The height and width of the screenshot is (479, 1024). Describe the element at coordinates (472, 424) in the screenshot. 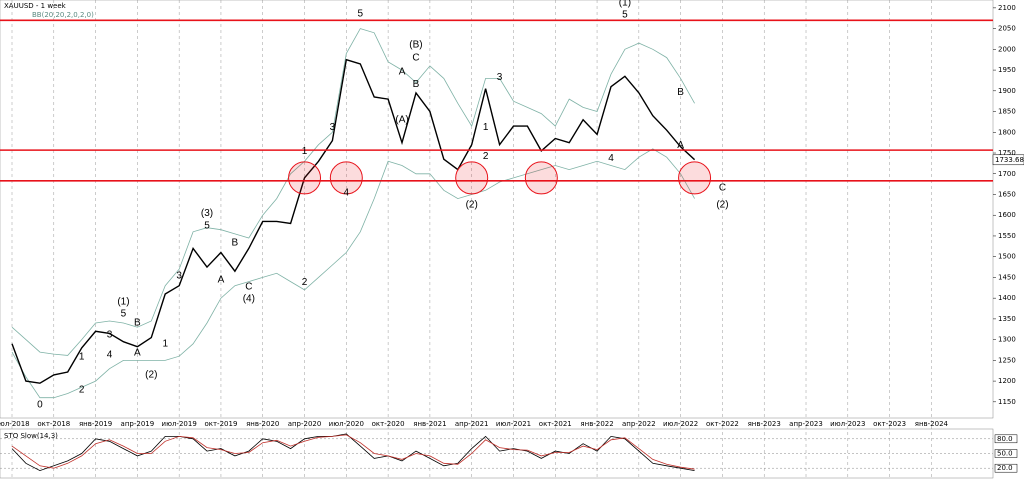

I see `x-tick-label: апр-2021` at that location.